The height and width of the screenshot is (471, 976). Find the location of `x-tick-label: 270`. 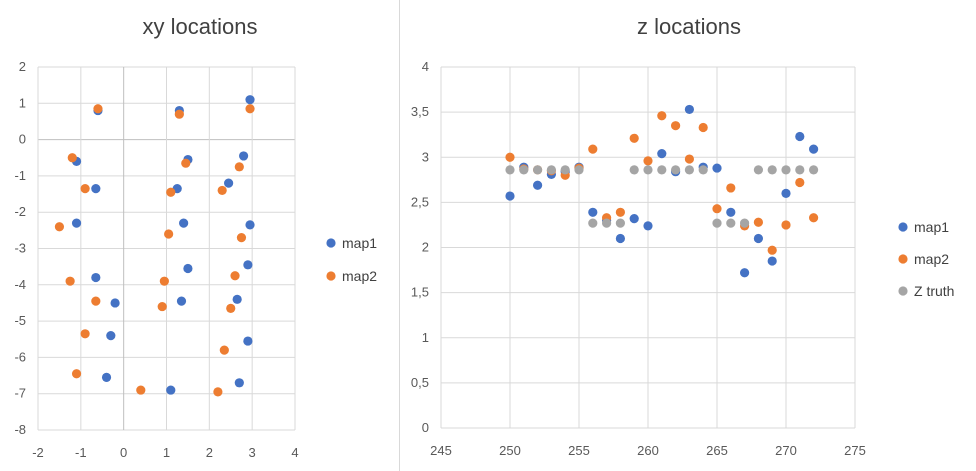

x-tick-label: 270 is located at coordinates (786, 450).